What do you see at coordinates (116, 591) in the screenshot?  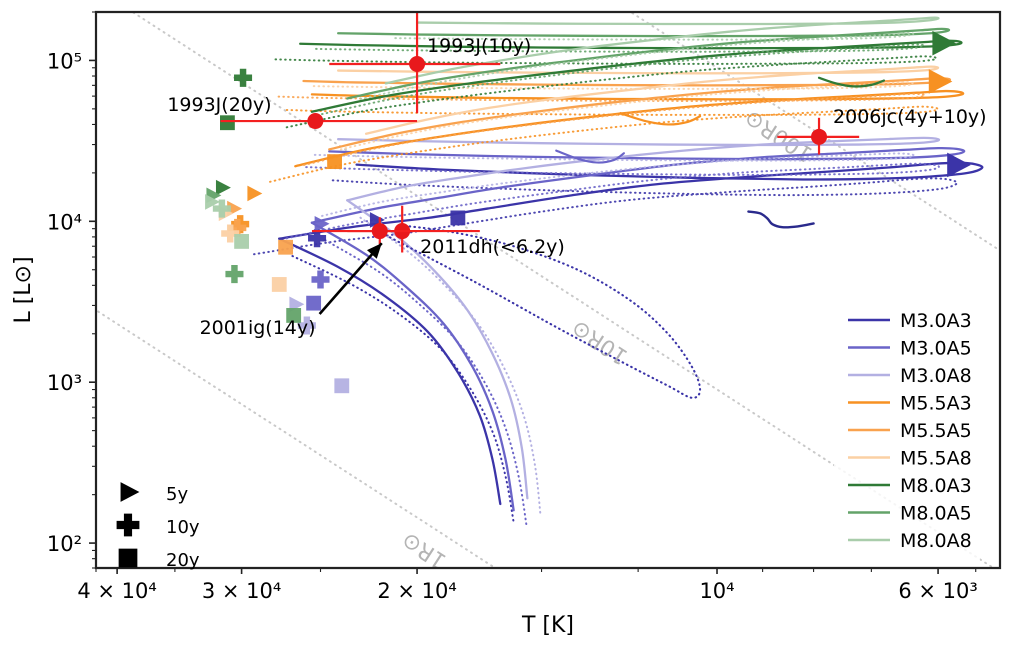 I see `x-tick-label: 4 × 10⁴` at bounding box center [116, 591].